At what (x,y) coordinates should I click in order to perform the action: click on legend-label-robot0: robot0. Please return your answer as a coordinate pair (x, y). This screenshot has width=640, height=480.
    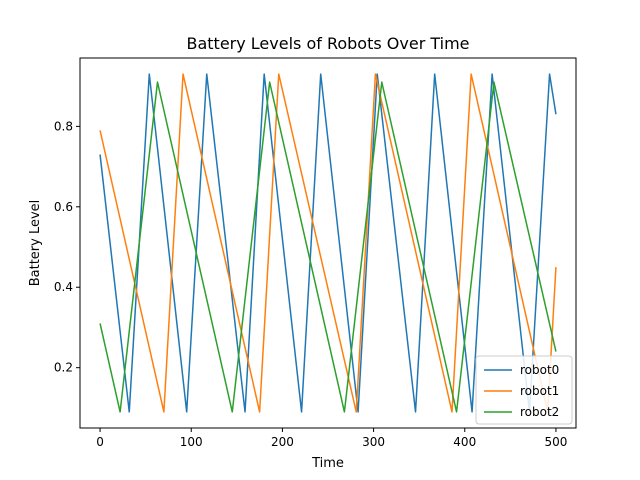
    Looking at the image, I should click on (539, 370).